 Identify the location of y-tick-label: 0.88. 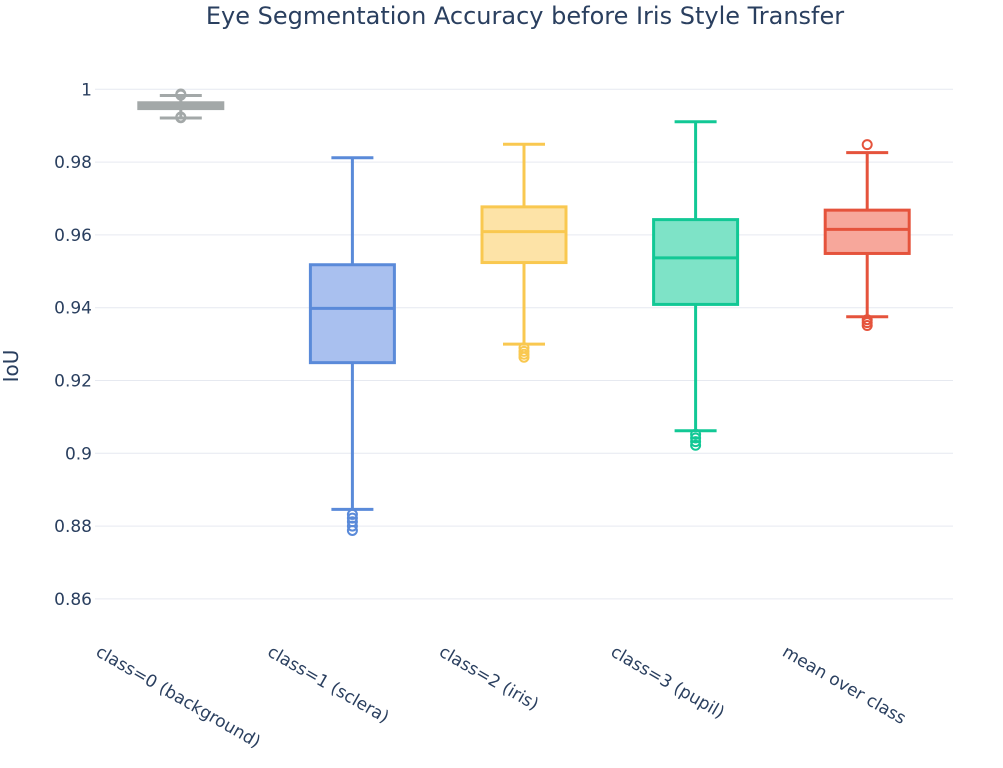
(73, 527).